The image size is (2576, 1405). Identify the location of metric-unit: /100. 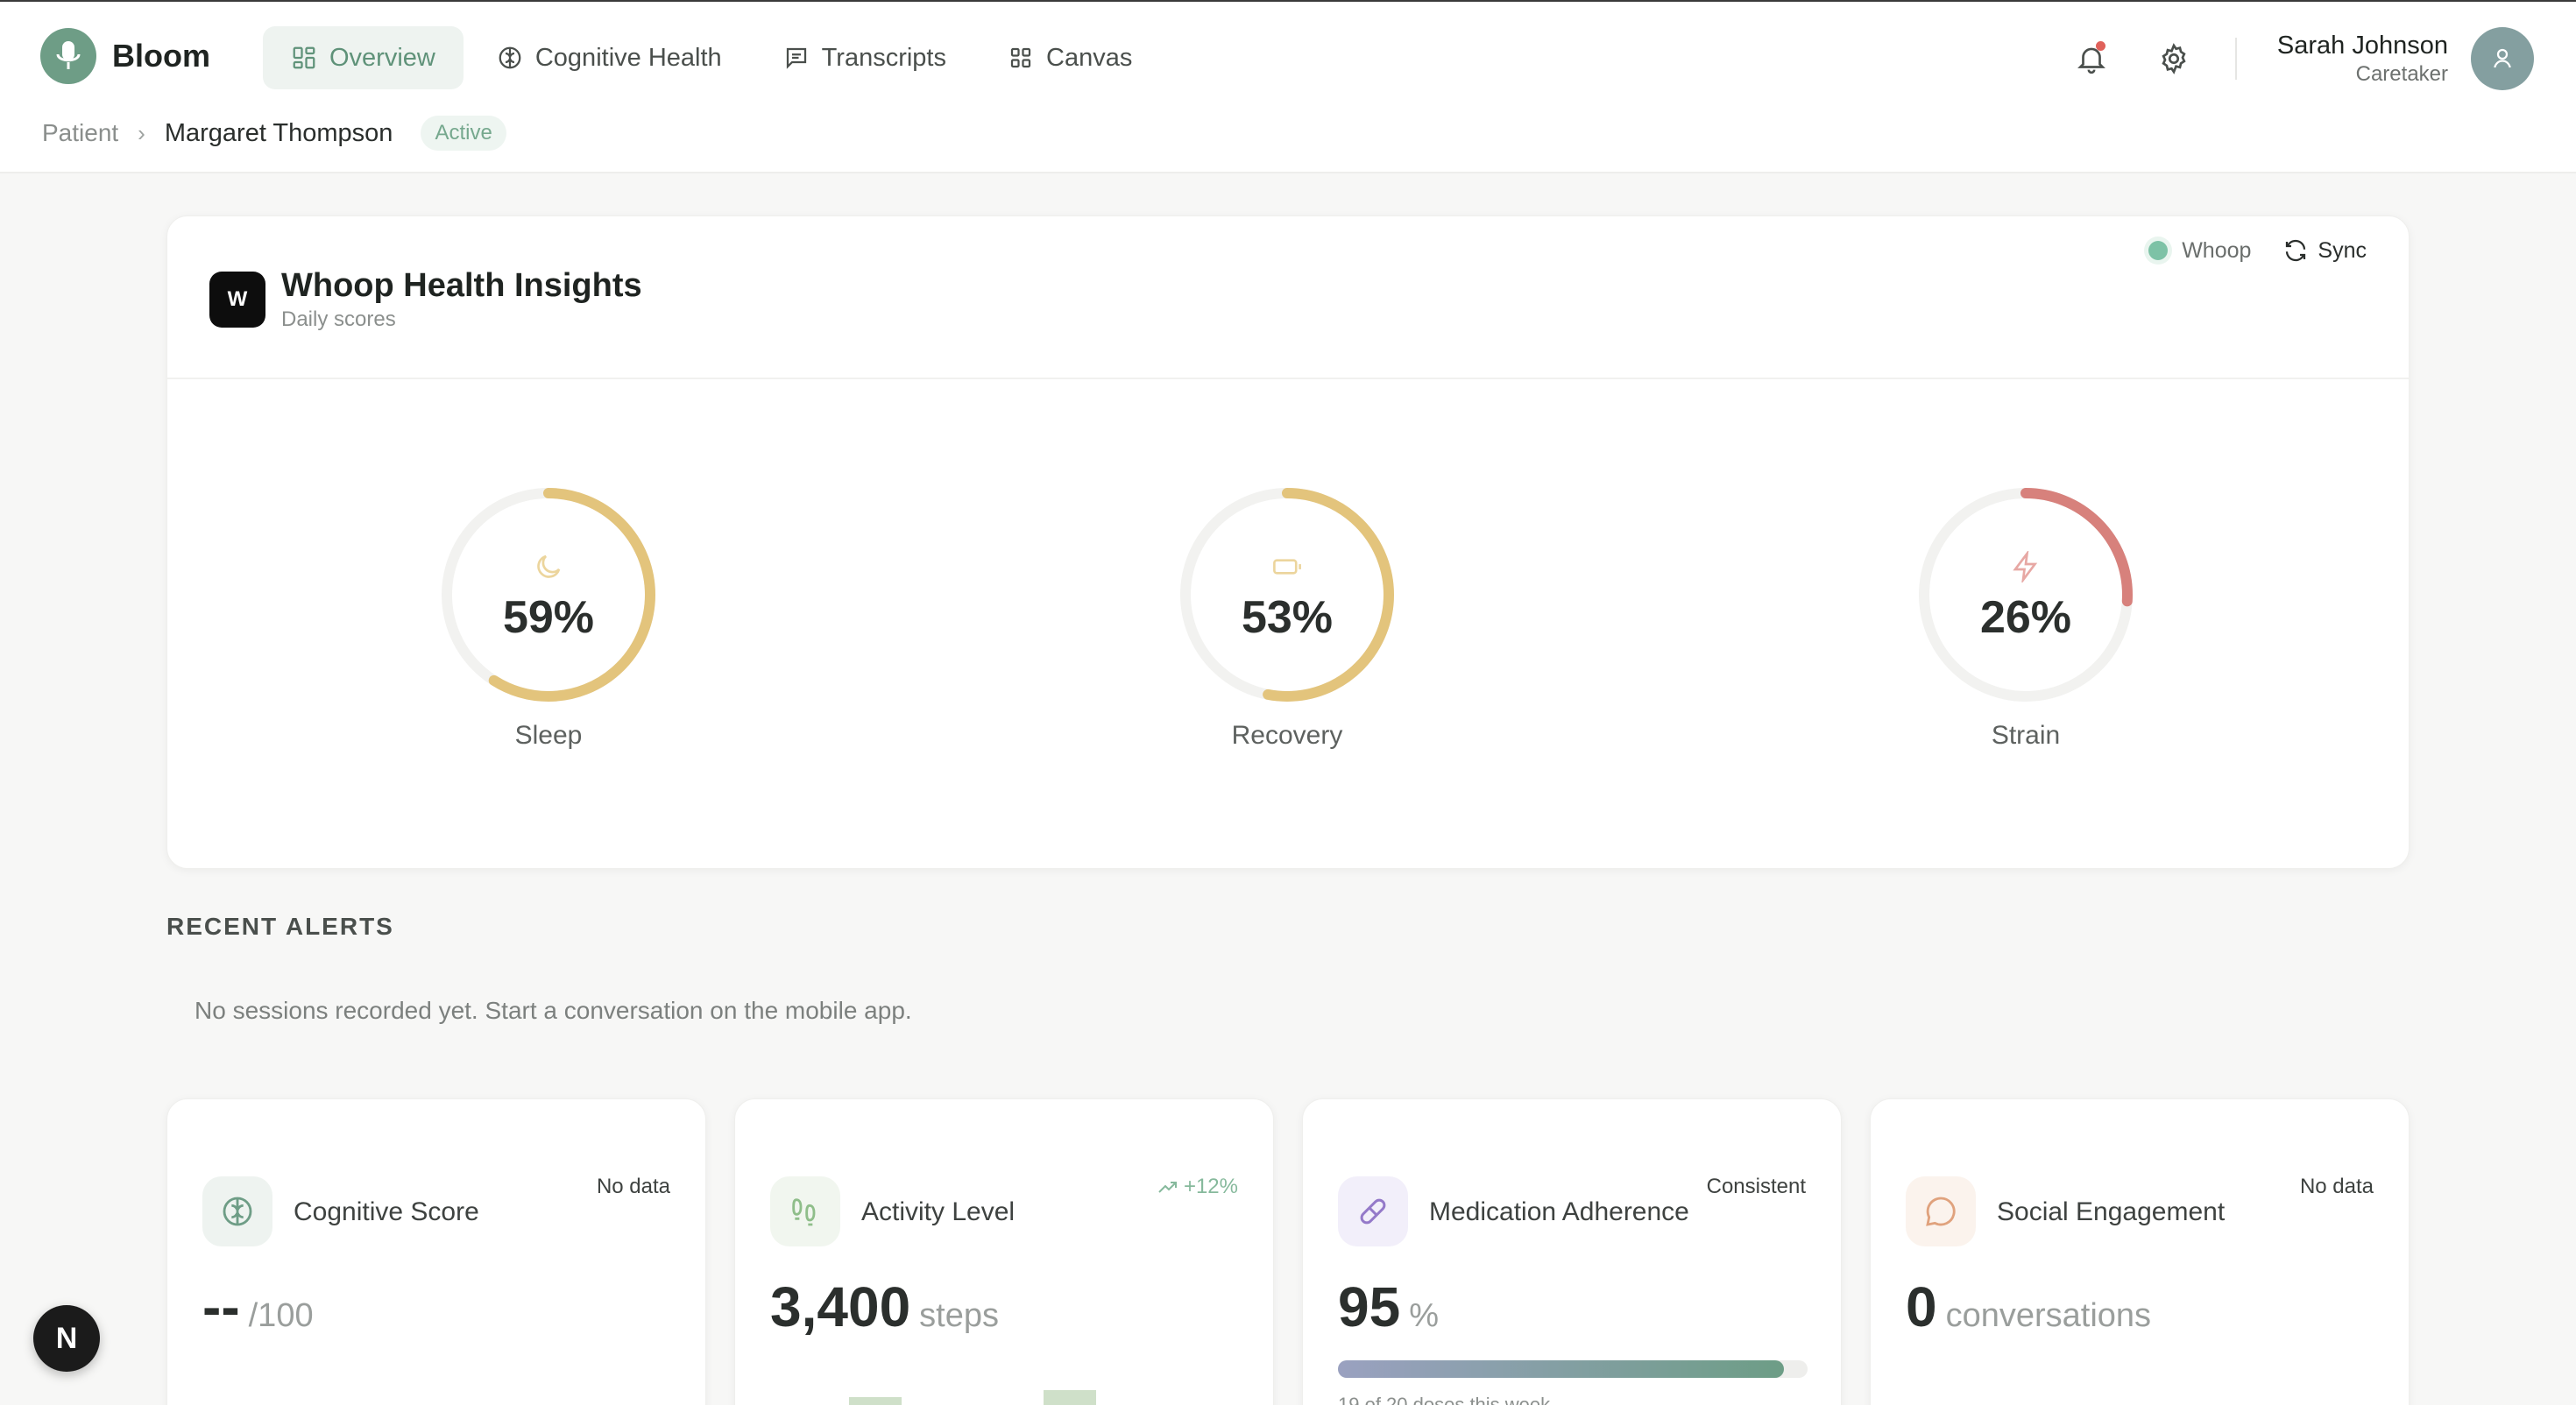
(281, 1315).